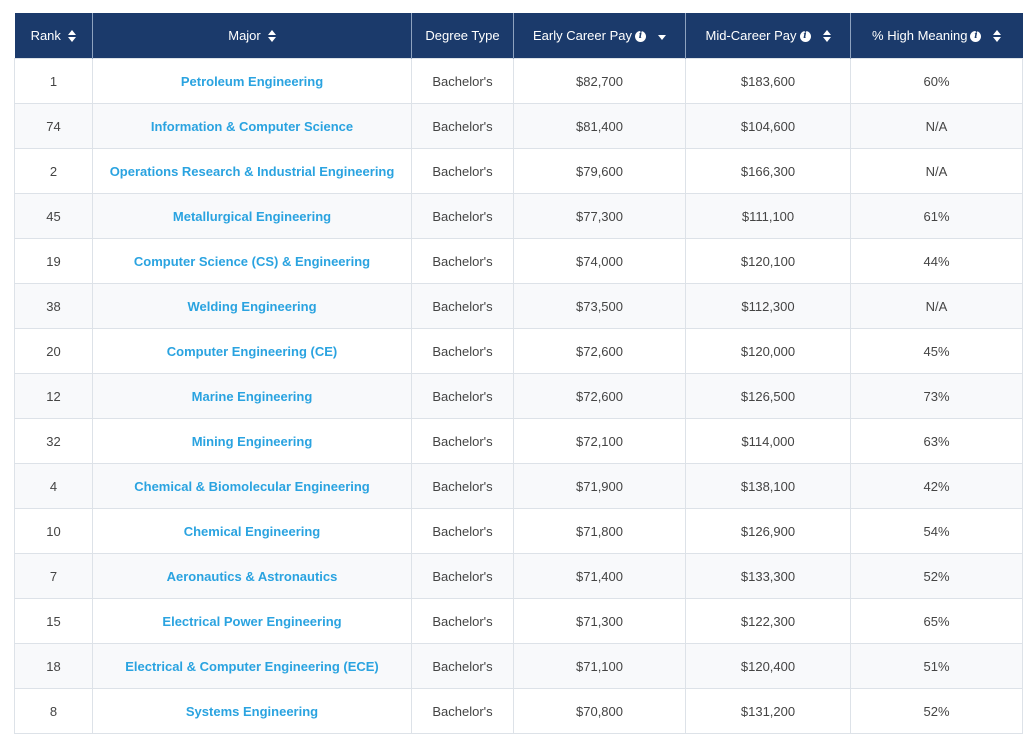 This screenshot has width=1028, height=737. I want to click on column-header-high-meaning: % High Meaning i, so click(936, 36).